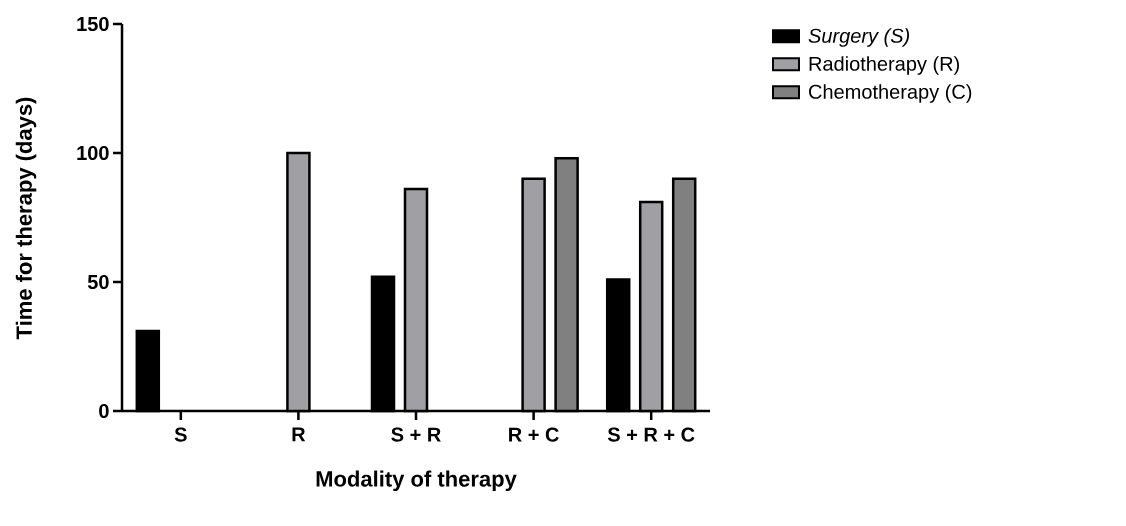 The height and width of the screenshot is (526, 1126). Describe the element at coordinates (93, 153) in the screenshot. I see `y-tick-label: 100` at that location.